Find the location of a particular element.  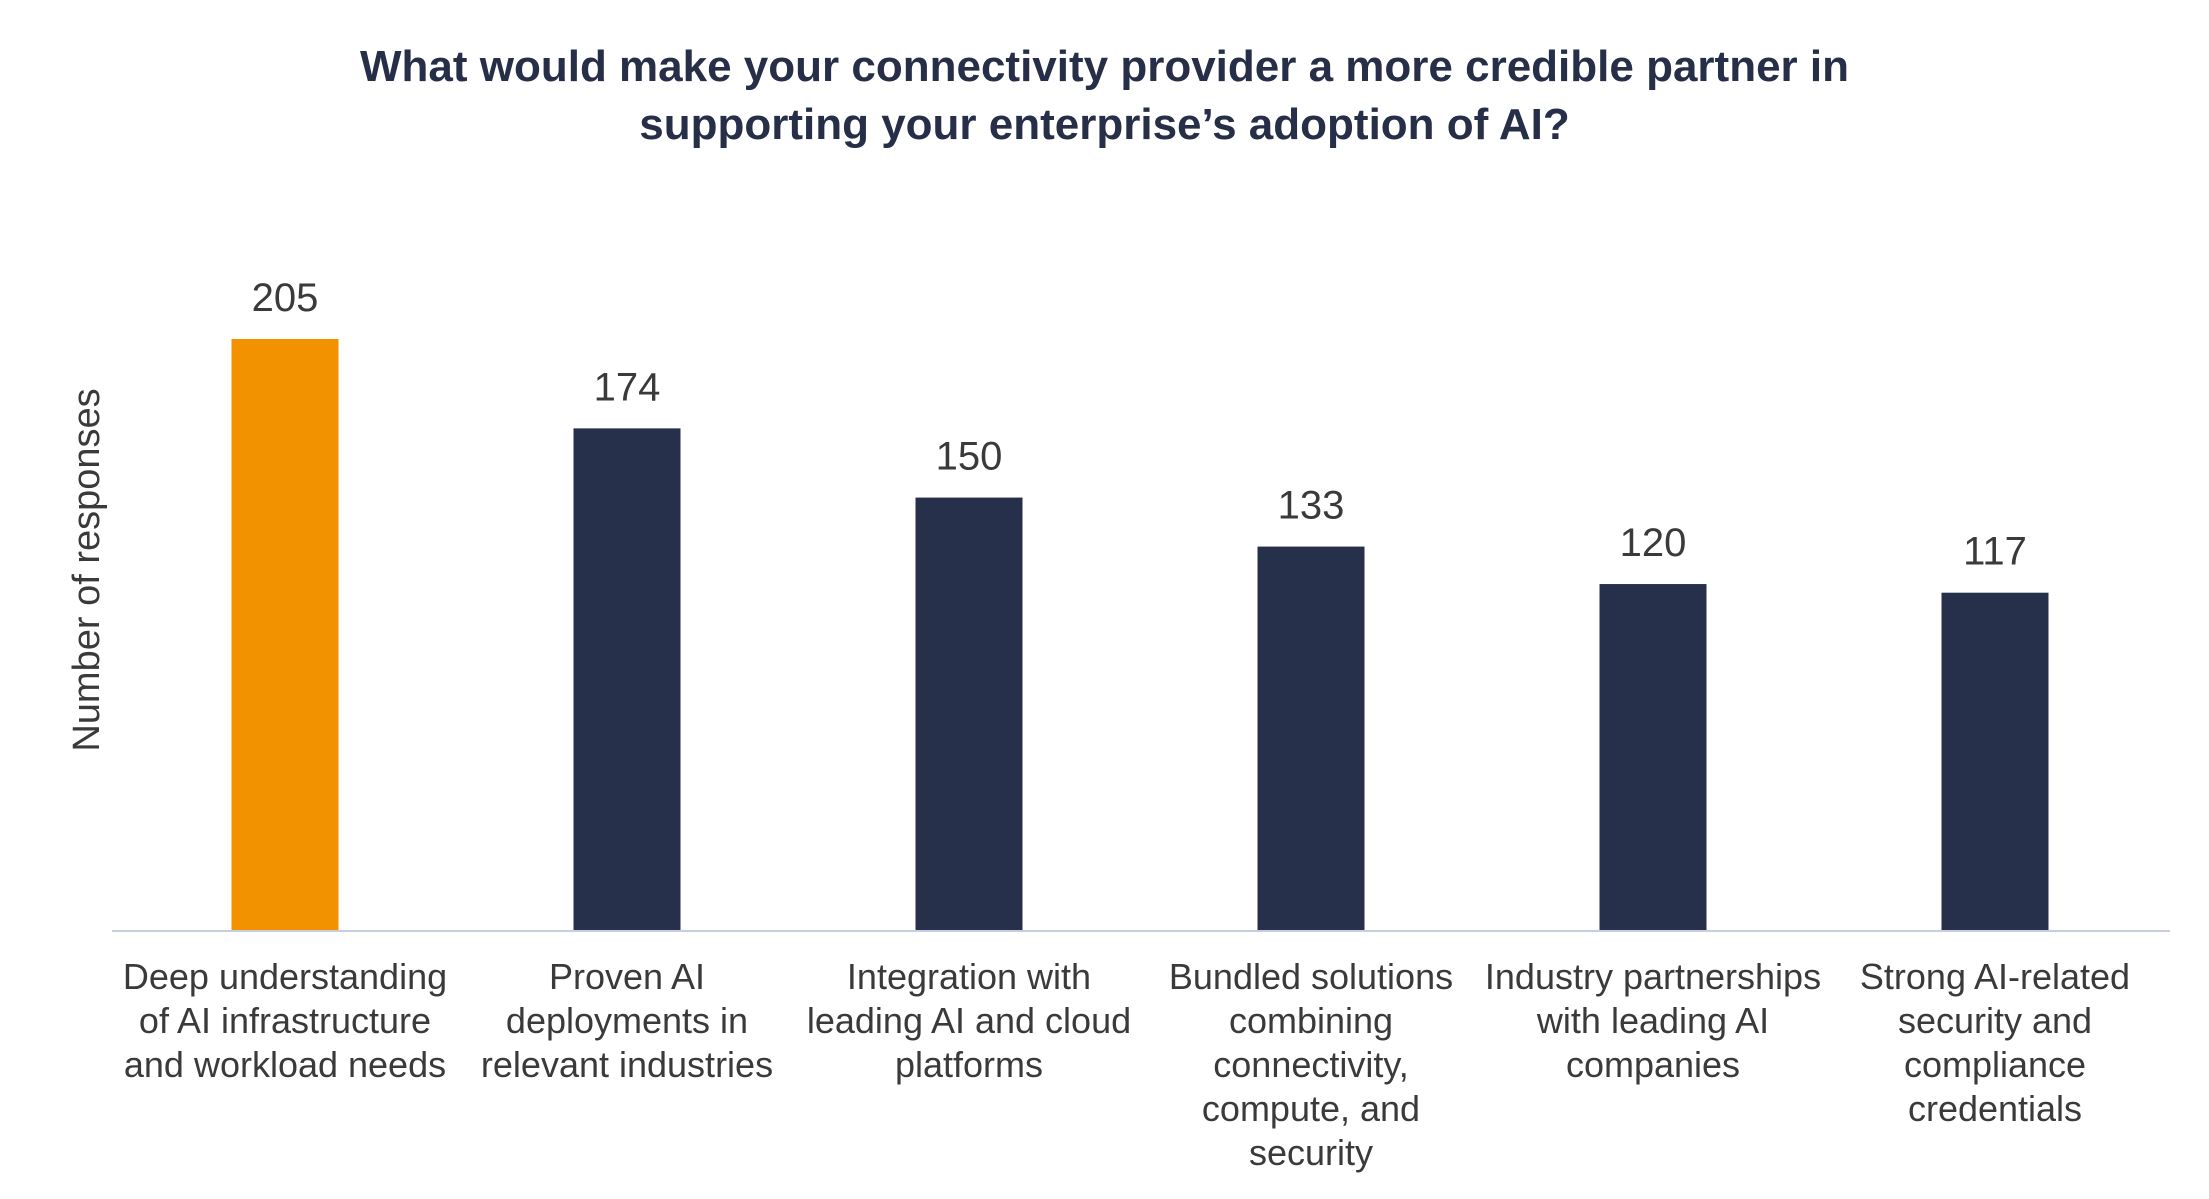

category-label-5-line-1: Industry partnerships is located at coordinates (1653, 976).